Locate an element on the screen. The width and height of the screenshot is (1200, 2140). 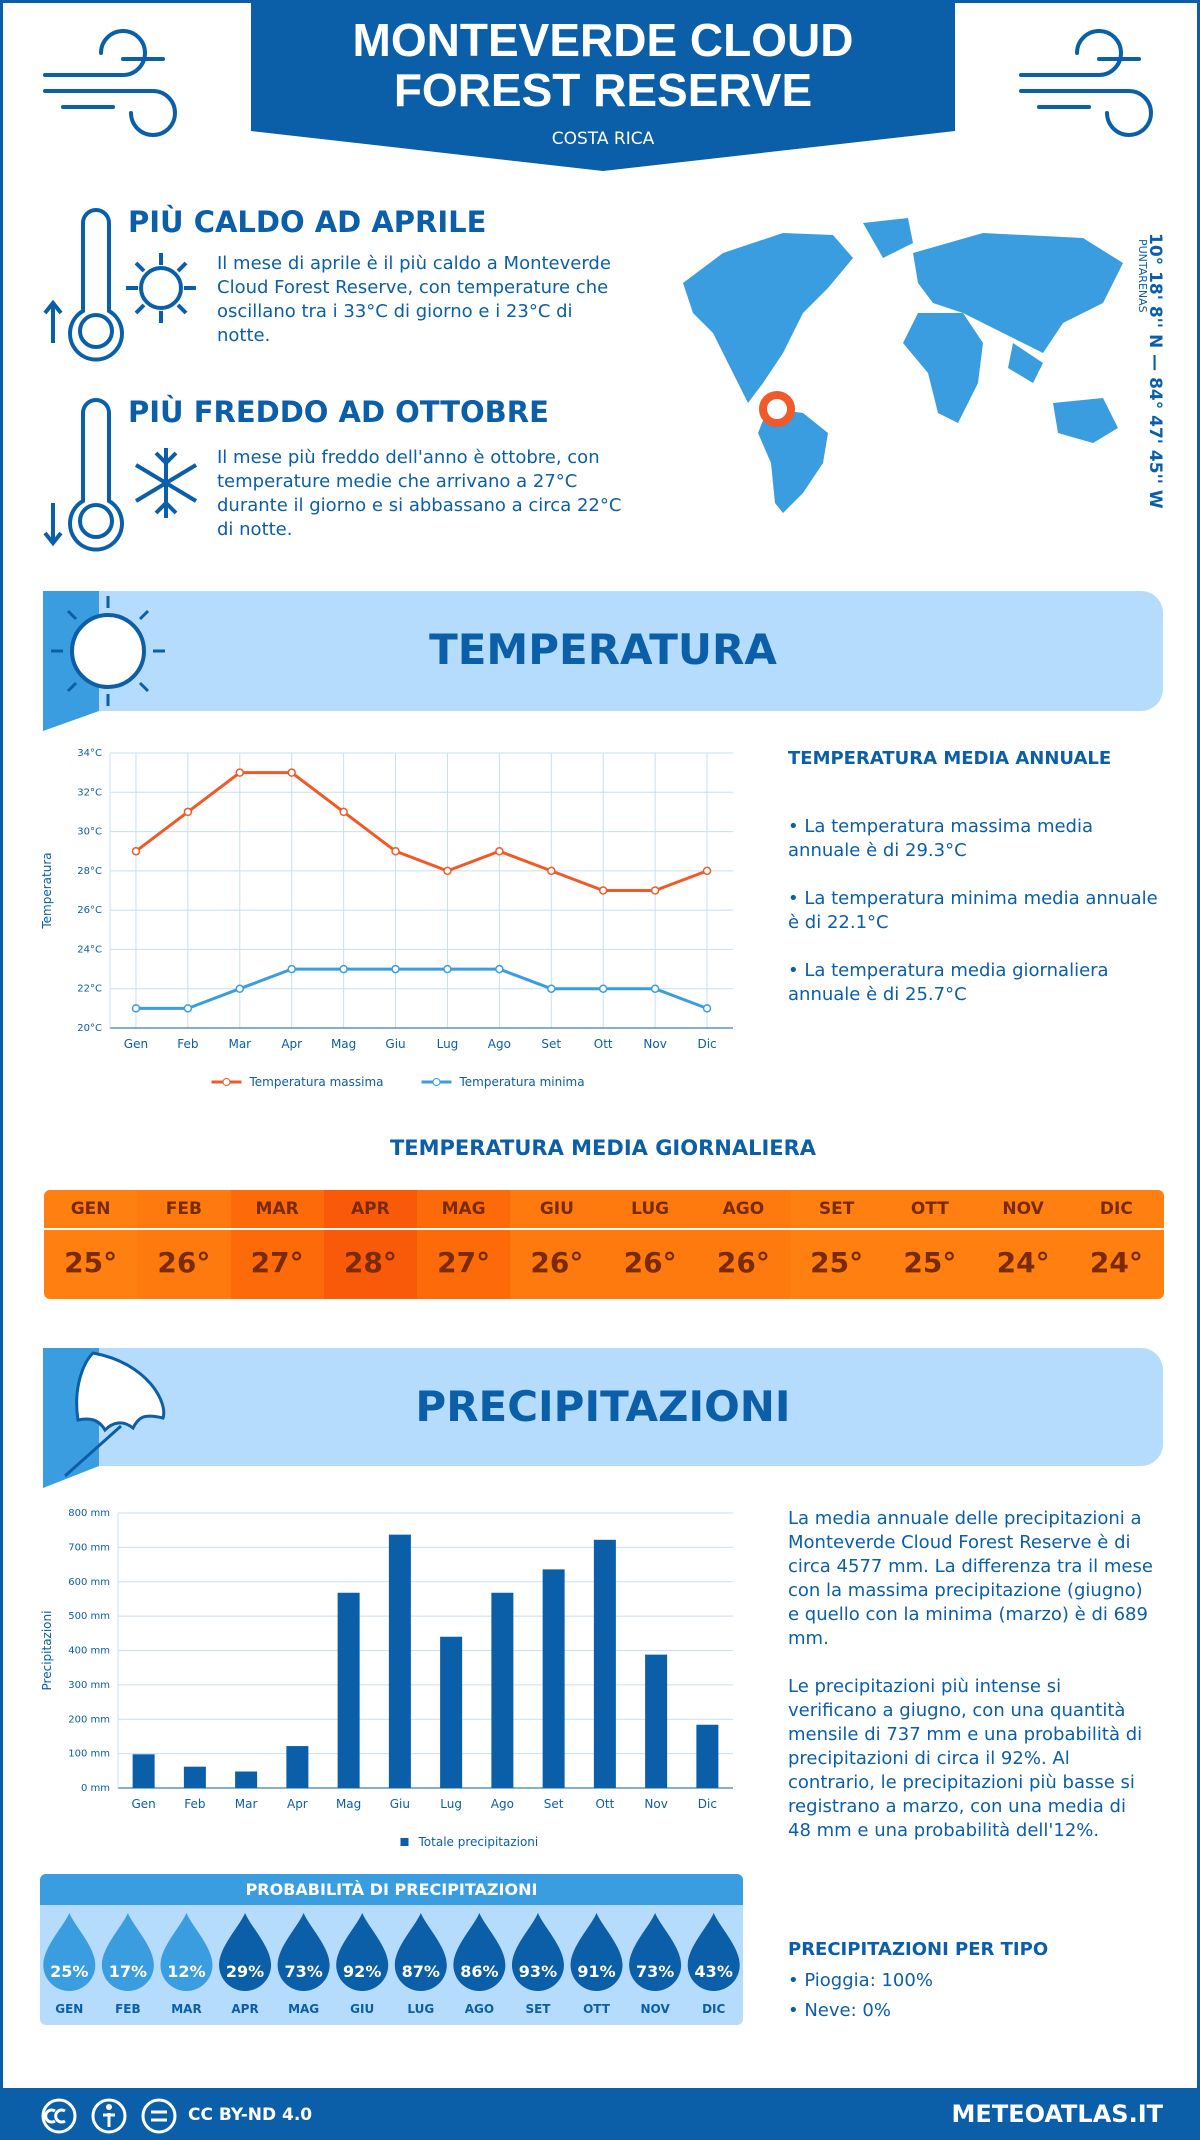
x-tick-label: Apr is located at coordinates (297, 1804).